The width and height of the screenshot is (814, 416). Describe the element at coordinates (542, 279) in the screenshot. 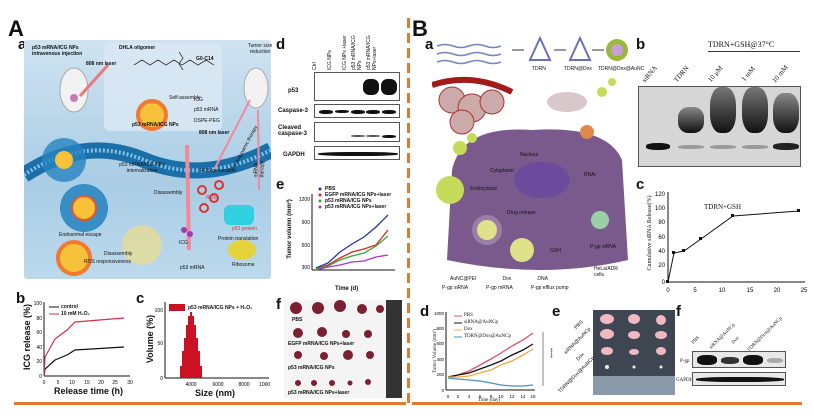

I see `legend-item: DNA` at that location.